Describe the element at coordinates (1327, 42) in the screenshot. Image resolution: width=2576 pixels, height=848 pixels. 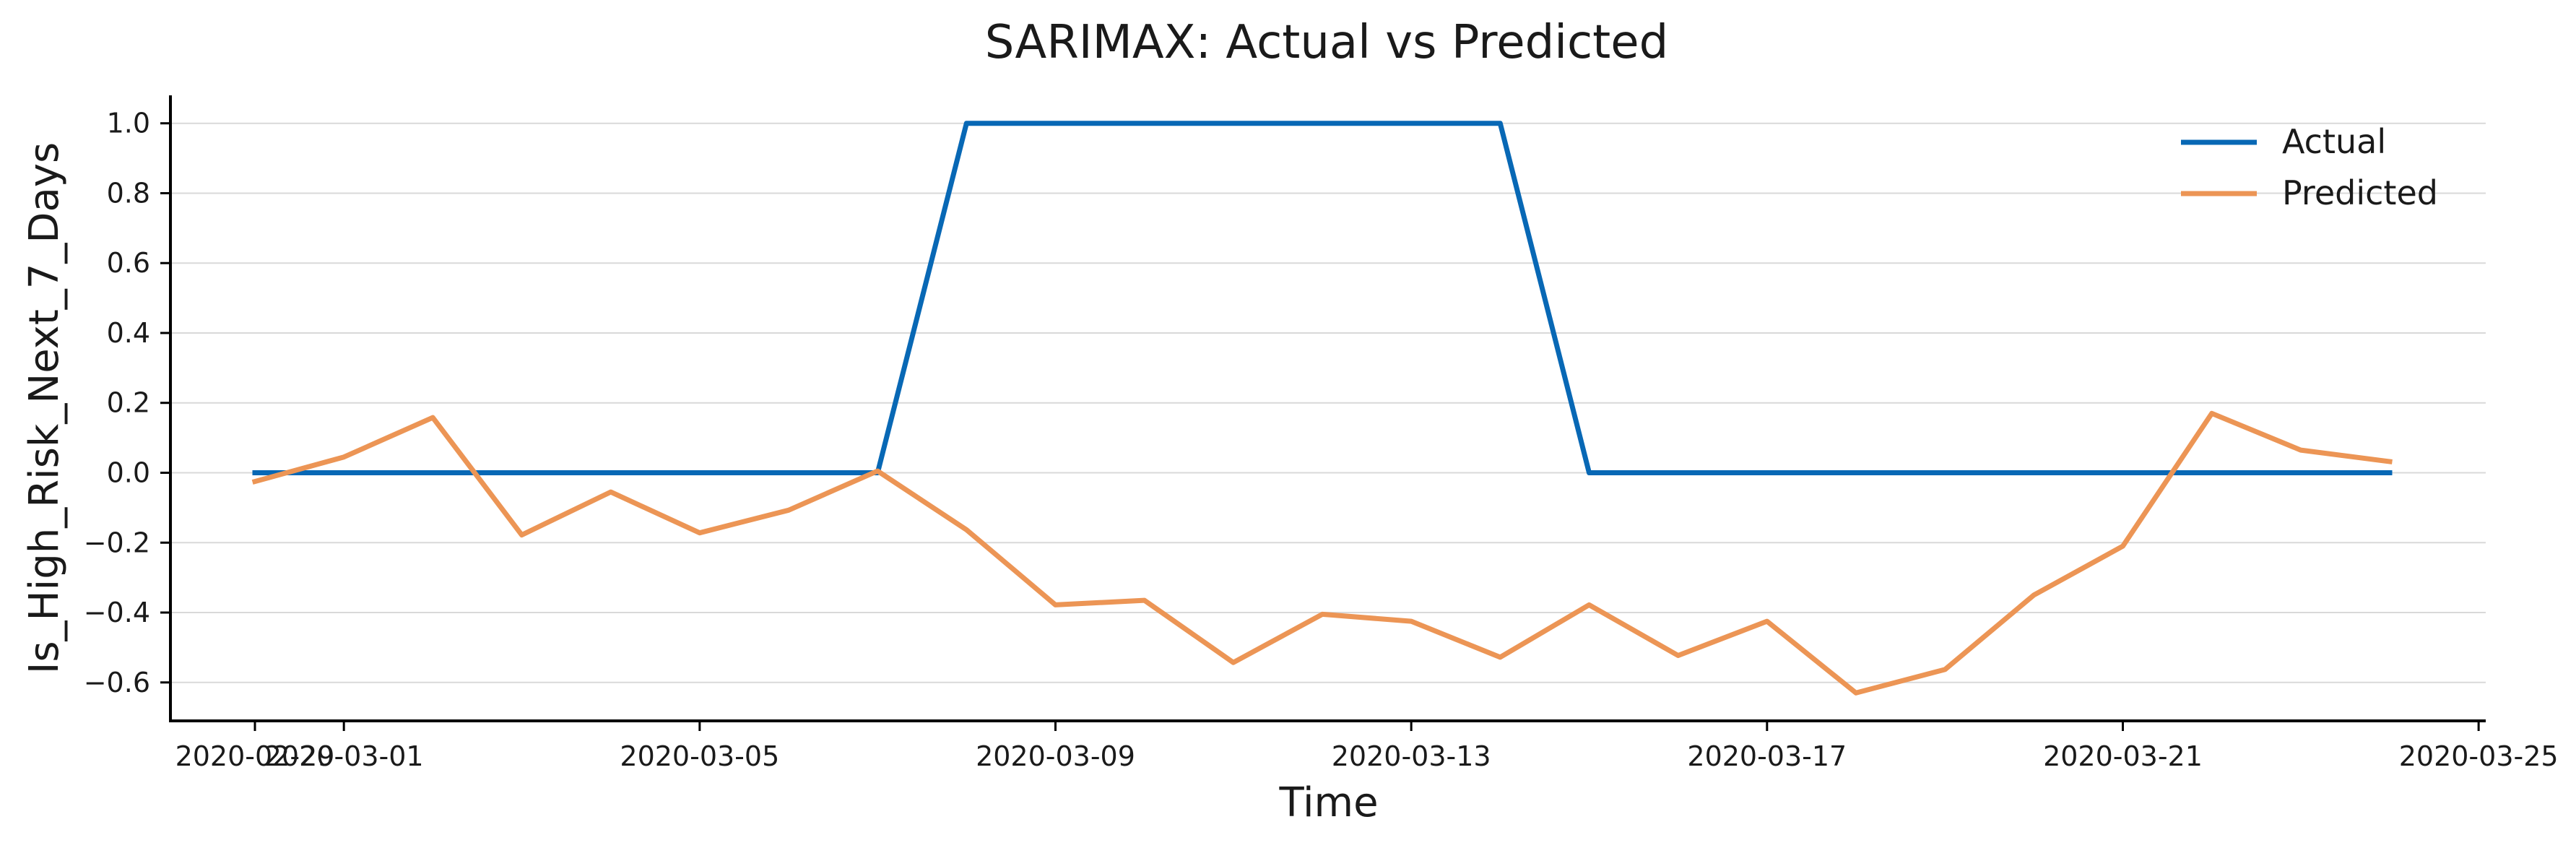
I see `chart-title: SARIMAX: Actual vs Predicted` at that location.